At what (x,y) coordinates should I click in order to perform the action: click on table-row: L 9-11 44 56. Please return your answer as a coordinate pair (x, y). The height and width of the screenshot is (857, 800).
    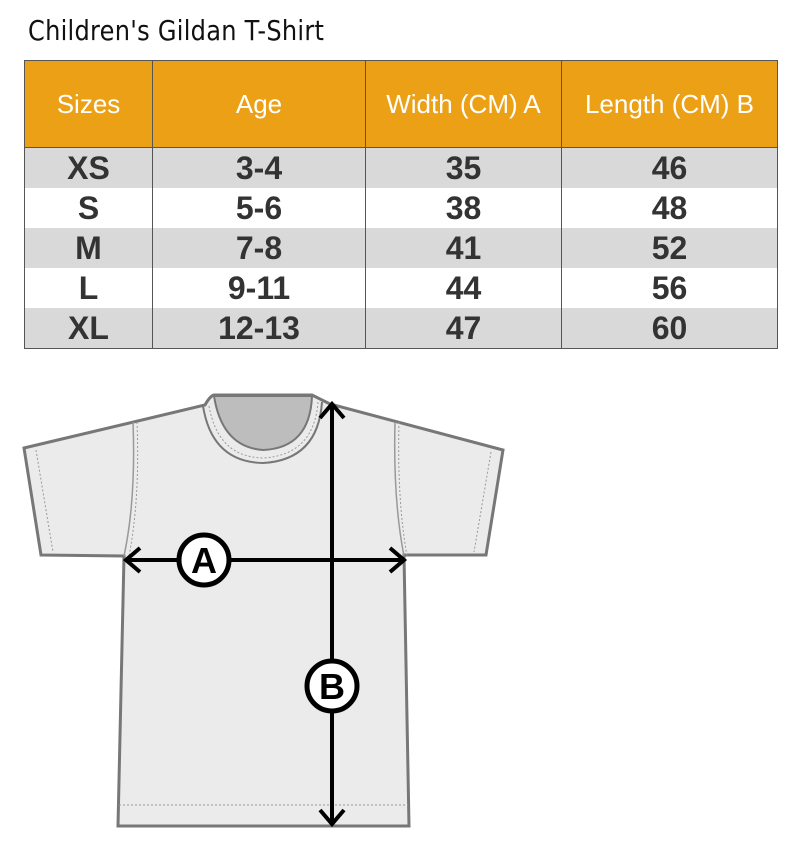
    Looking at the image, I should click on (401, 288).